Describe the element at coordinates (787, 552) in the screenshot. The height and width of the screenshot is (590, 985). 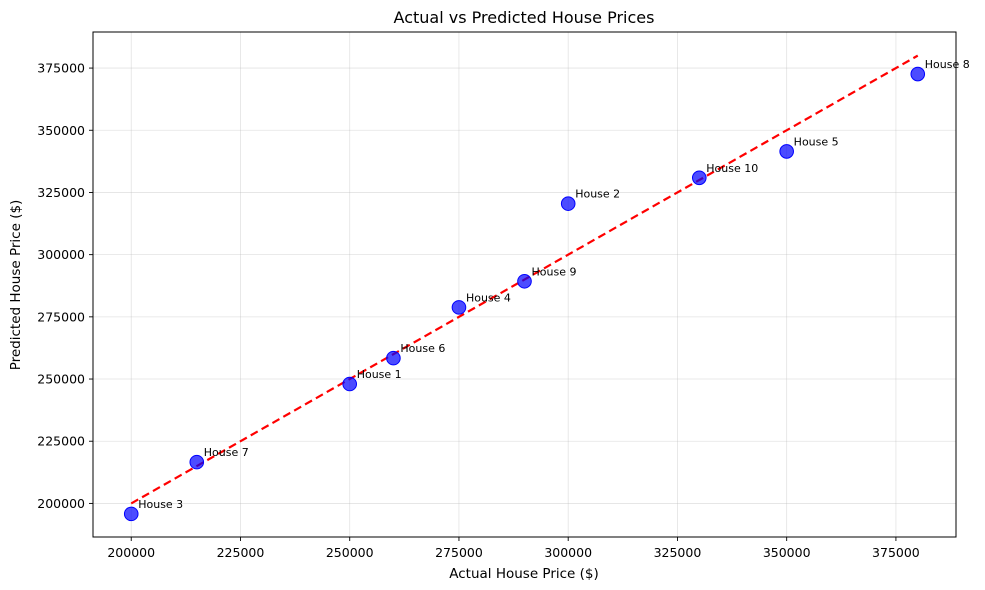
I see `x-tick-label: 350000` at that location.